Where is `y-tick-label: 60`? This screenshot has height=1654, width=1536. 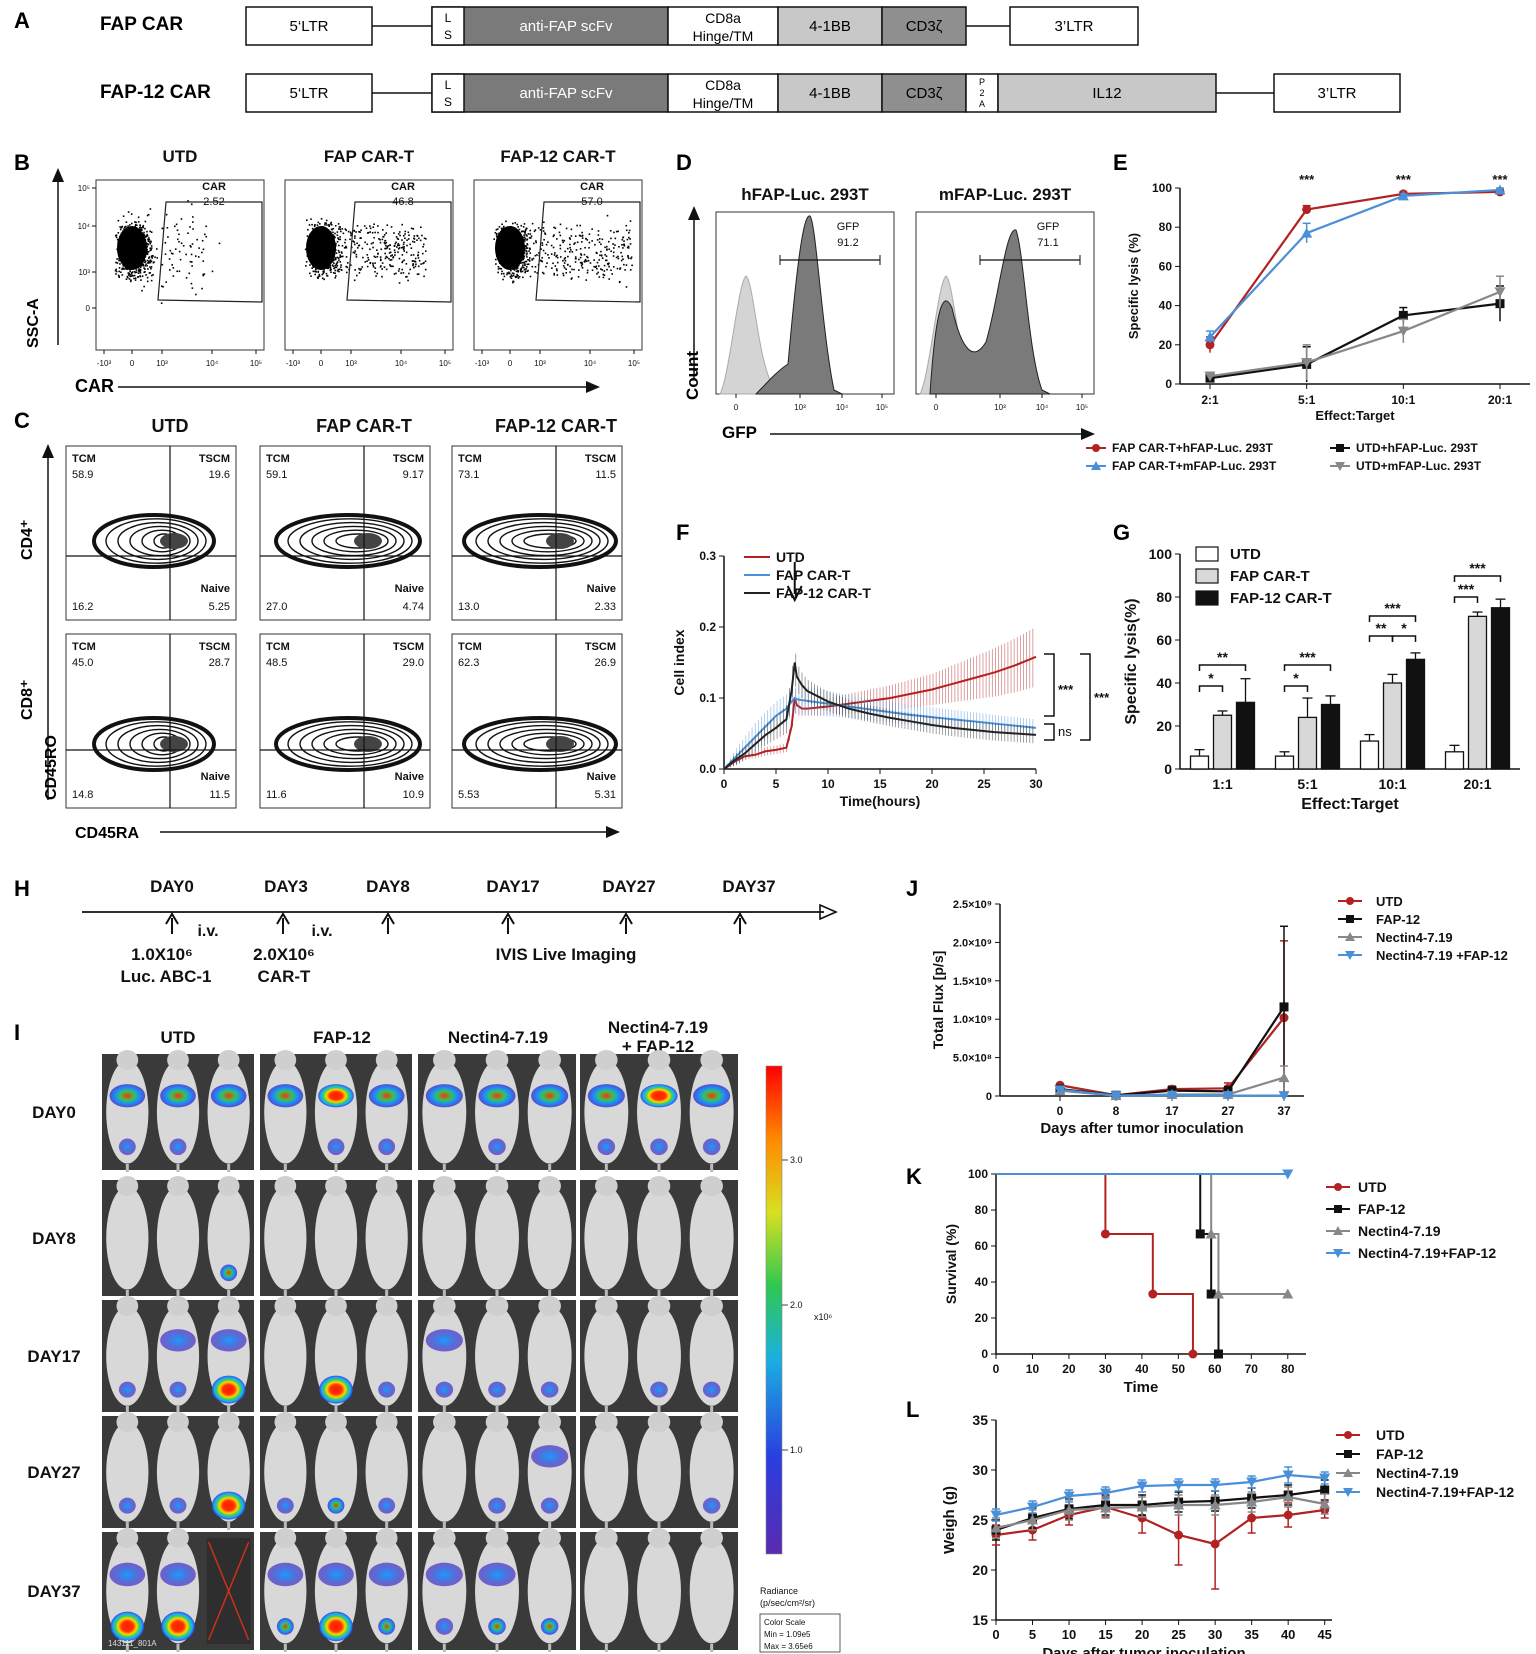 y-tick-label: 60 is located at coordinates (982, 1246).